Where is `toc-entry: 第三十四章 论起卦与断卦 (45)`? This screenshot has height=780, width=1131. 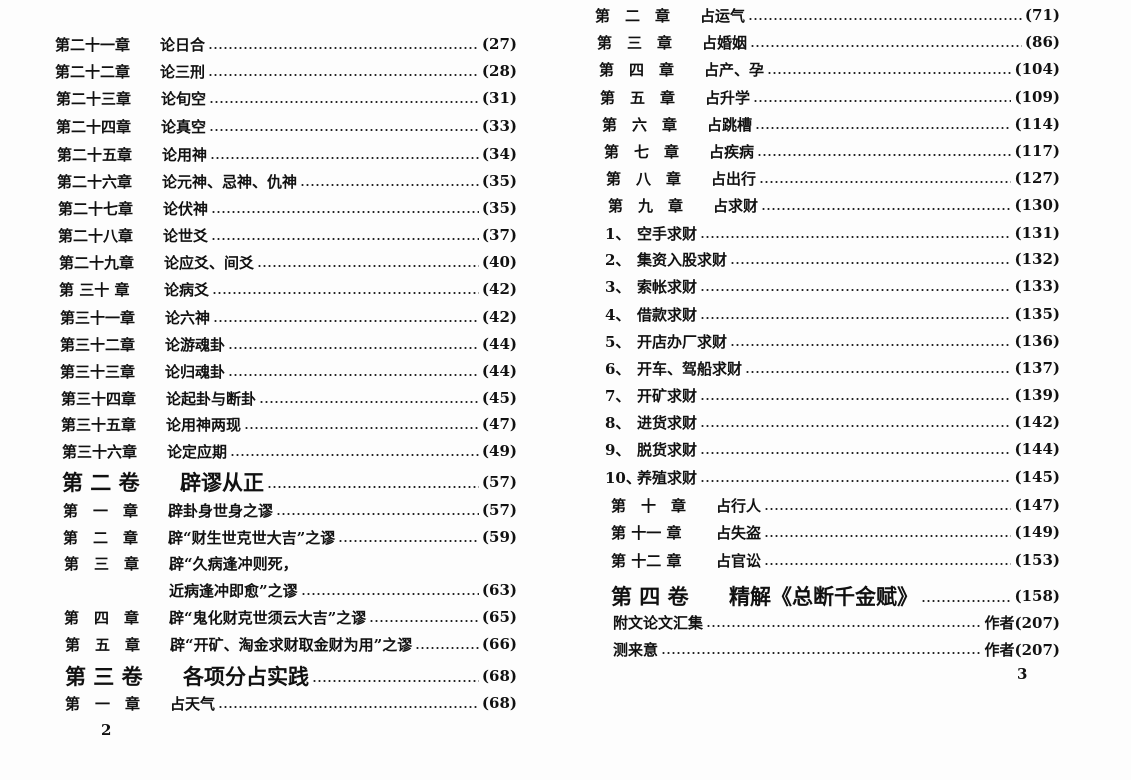 toc-entry: 第三十四章 论起卦与断卦 (45) is located at coordinates (289, 398).